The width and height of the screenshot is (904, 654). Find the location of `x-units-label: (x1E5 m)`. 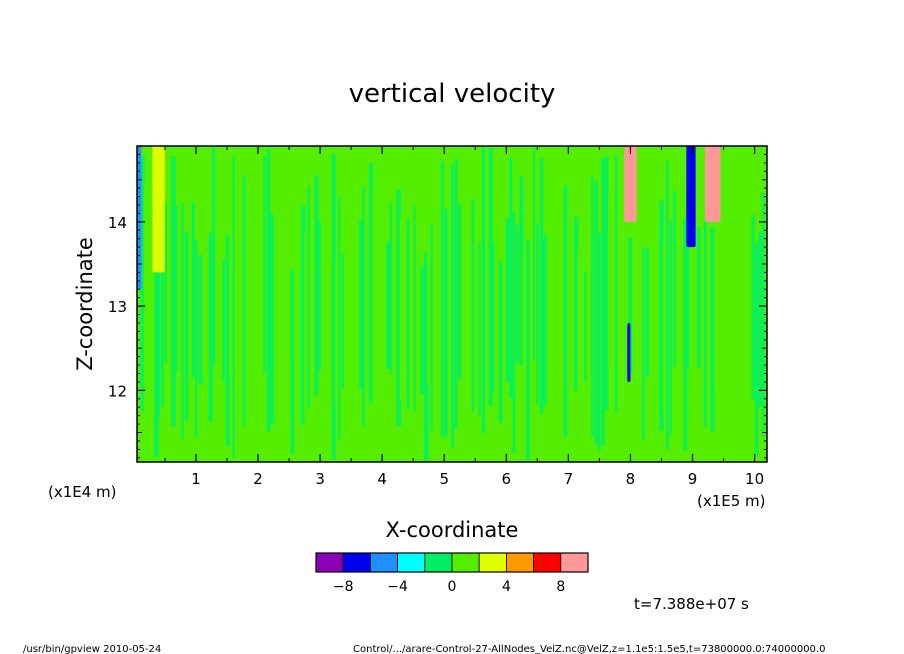

x-units-label: (x1E5 m) is located at coordinates (731, 501).